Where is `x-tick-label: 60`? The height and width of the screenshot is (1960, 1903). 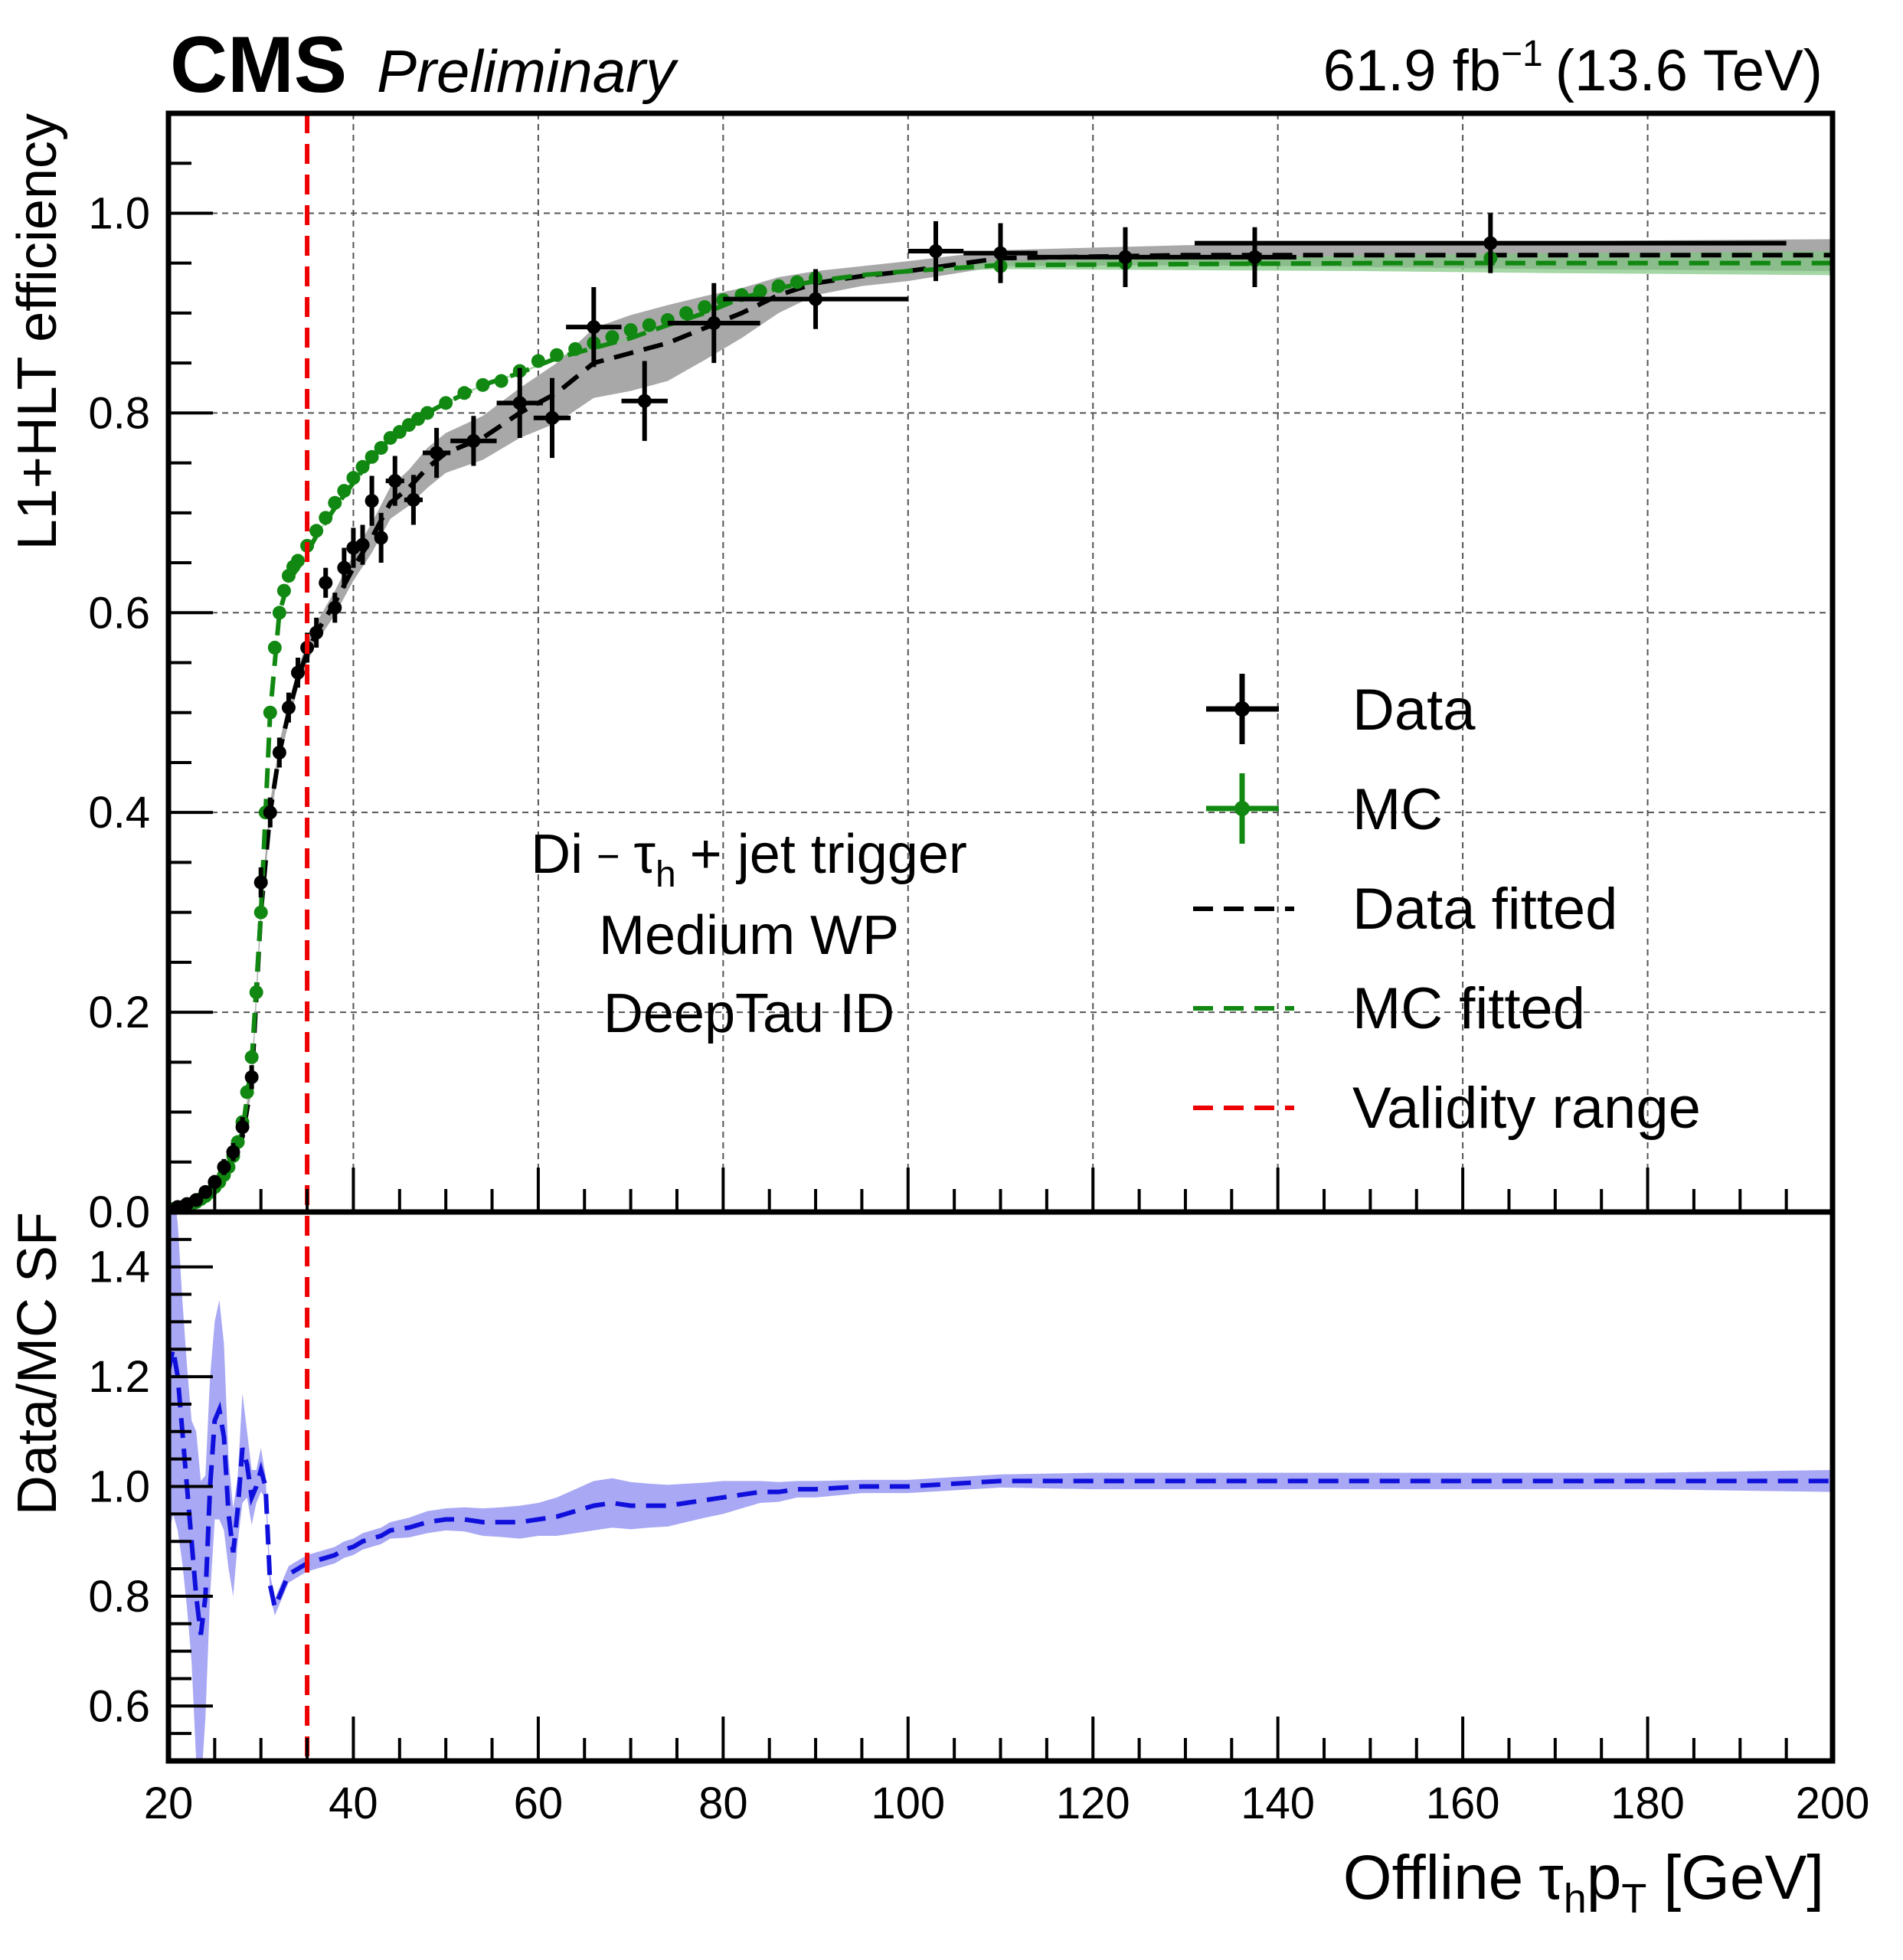
x-tick-label: 60 is located at coordinates (539, 1803).